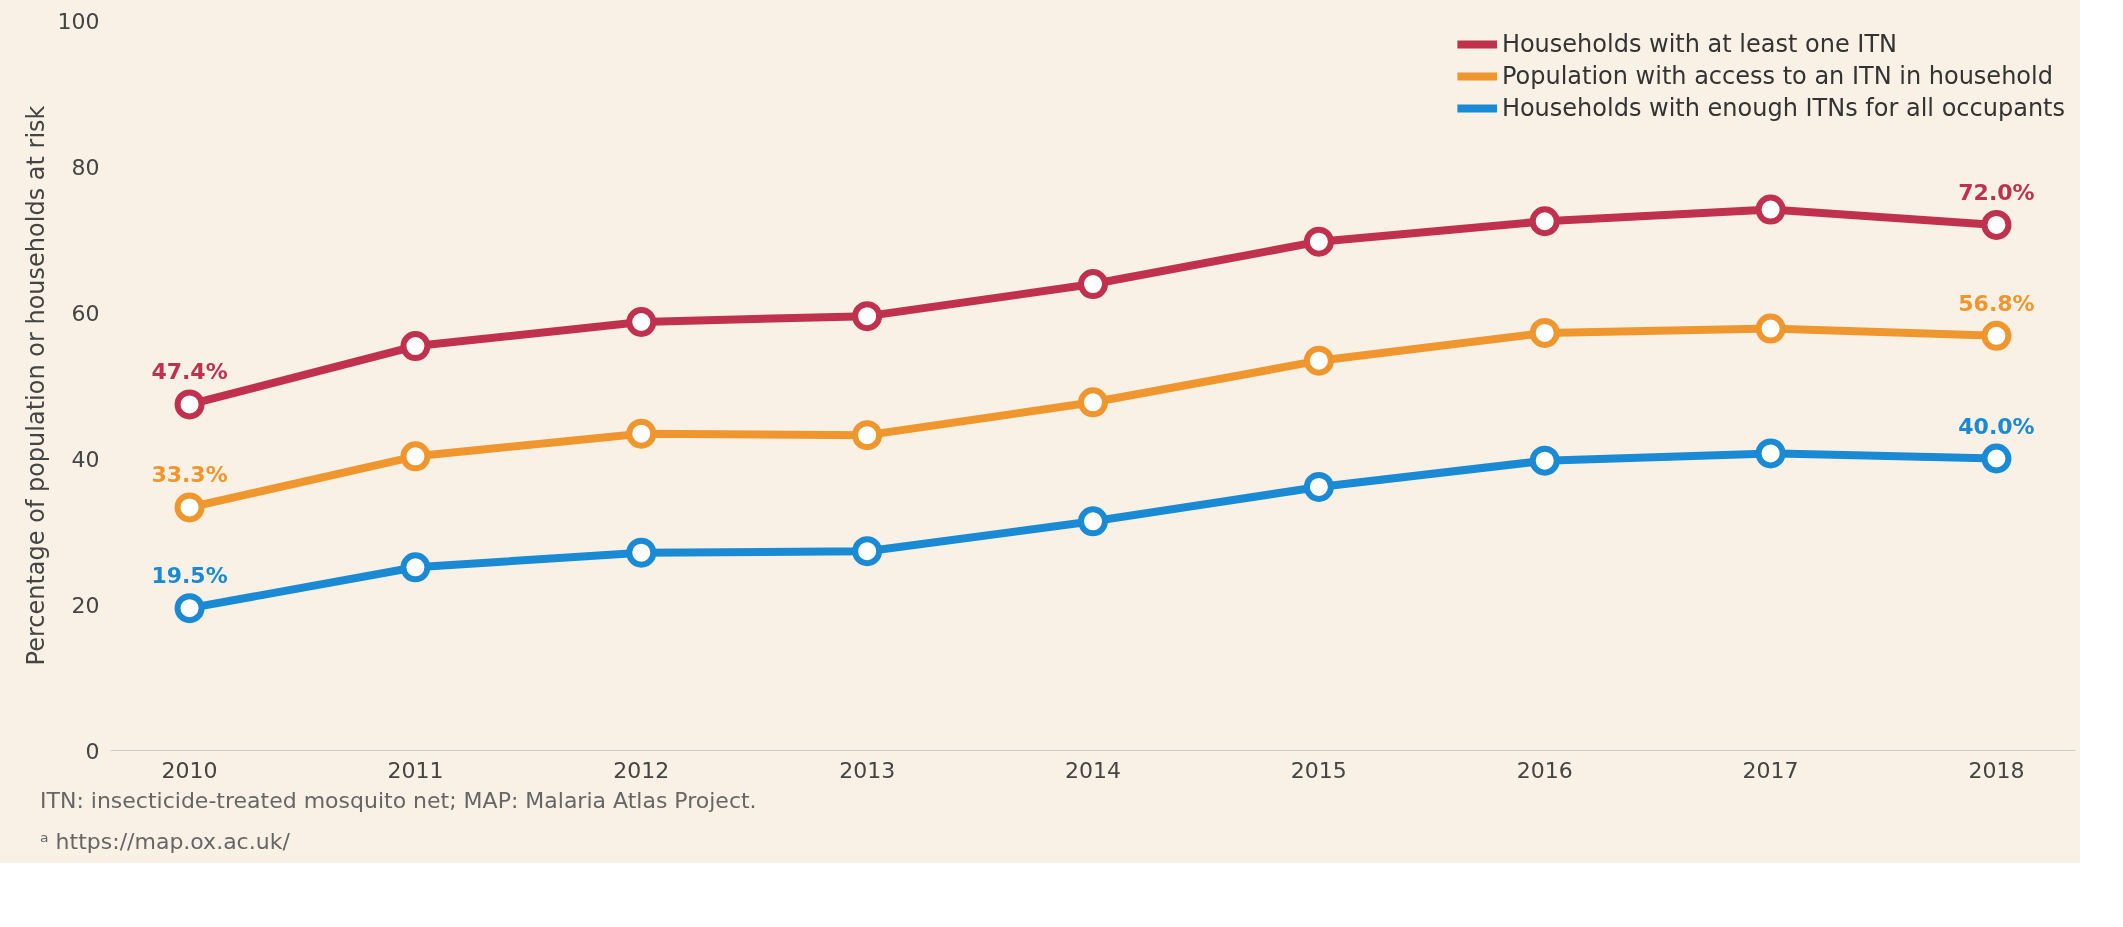 The height and width of the screenshot is (927, 2123). I want to click on legend-label: Households with at least one ITN, so click(1699, 44).